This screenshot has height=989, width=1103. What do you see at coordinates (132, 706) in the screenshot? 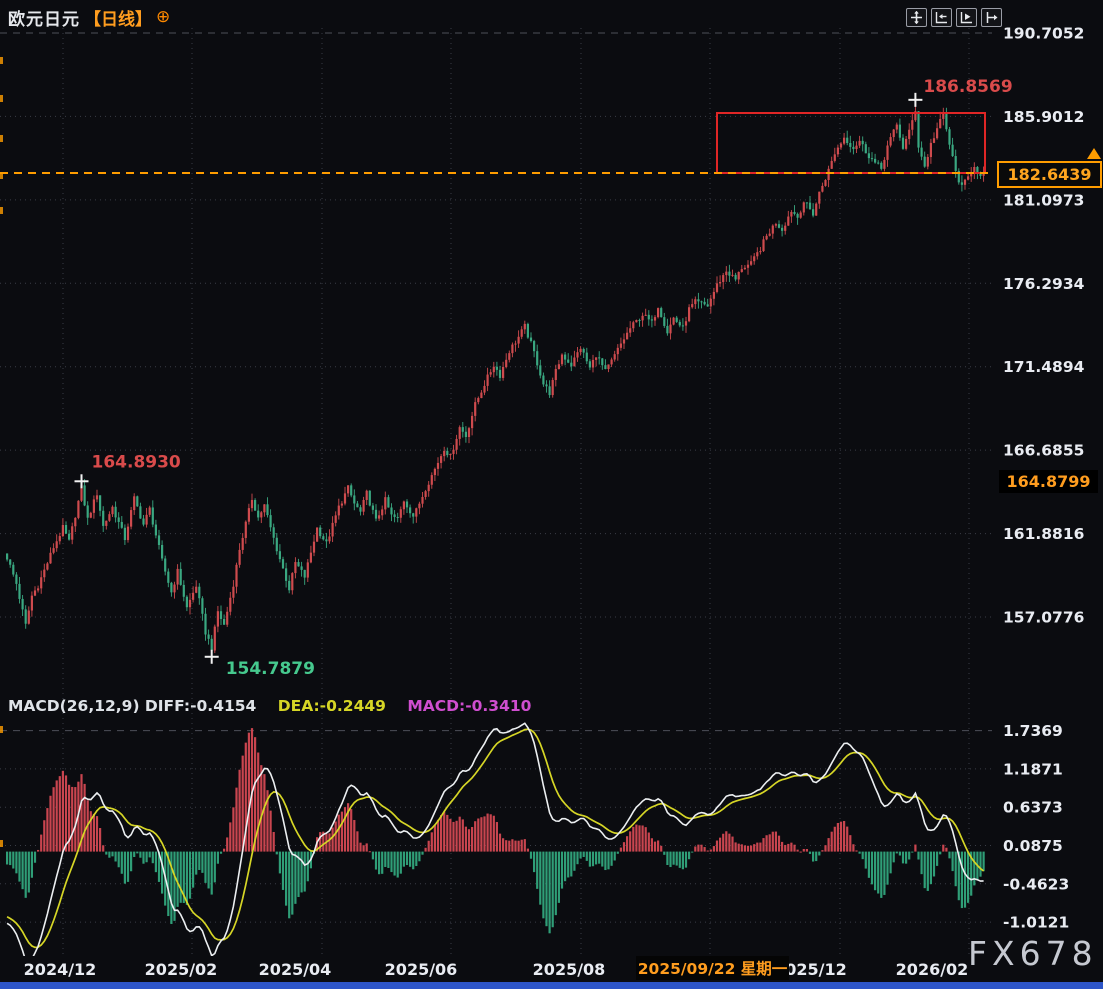
I see `macd-title-diff-value: MACD(26,12,9) DIFF:-0.4154` at bounding box center [132, 706].